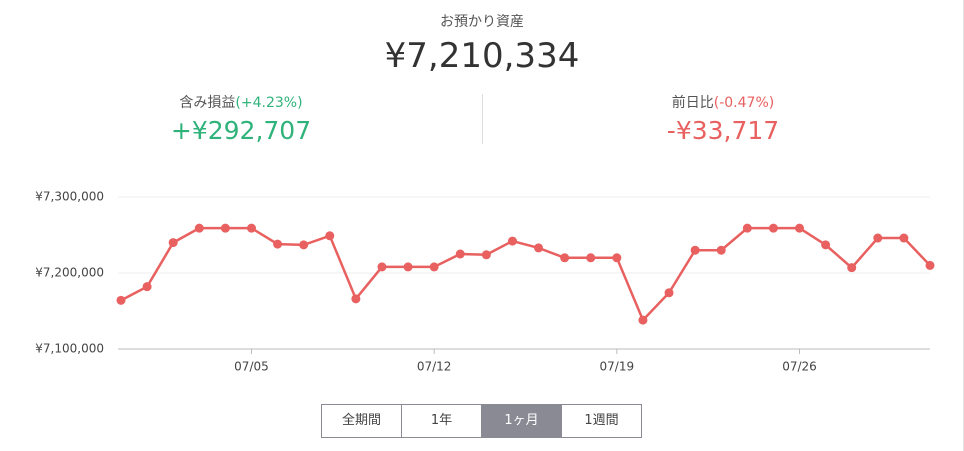 Image resolution: width=964 pixels, height=451 pixels. I want to click on divider, so click(482, 119).